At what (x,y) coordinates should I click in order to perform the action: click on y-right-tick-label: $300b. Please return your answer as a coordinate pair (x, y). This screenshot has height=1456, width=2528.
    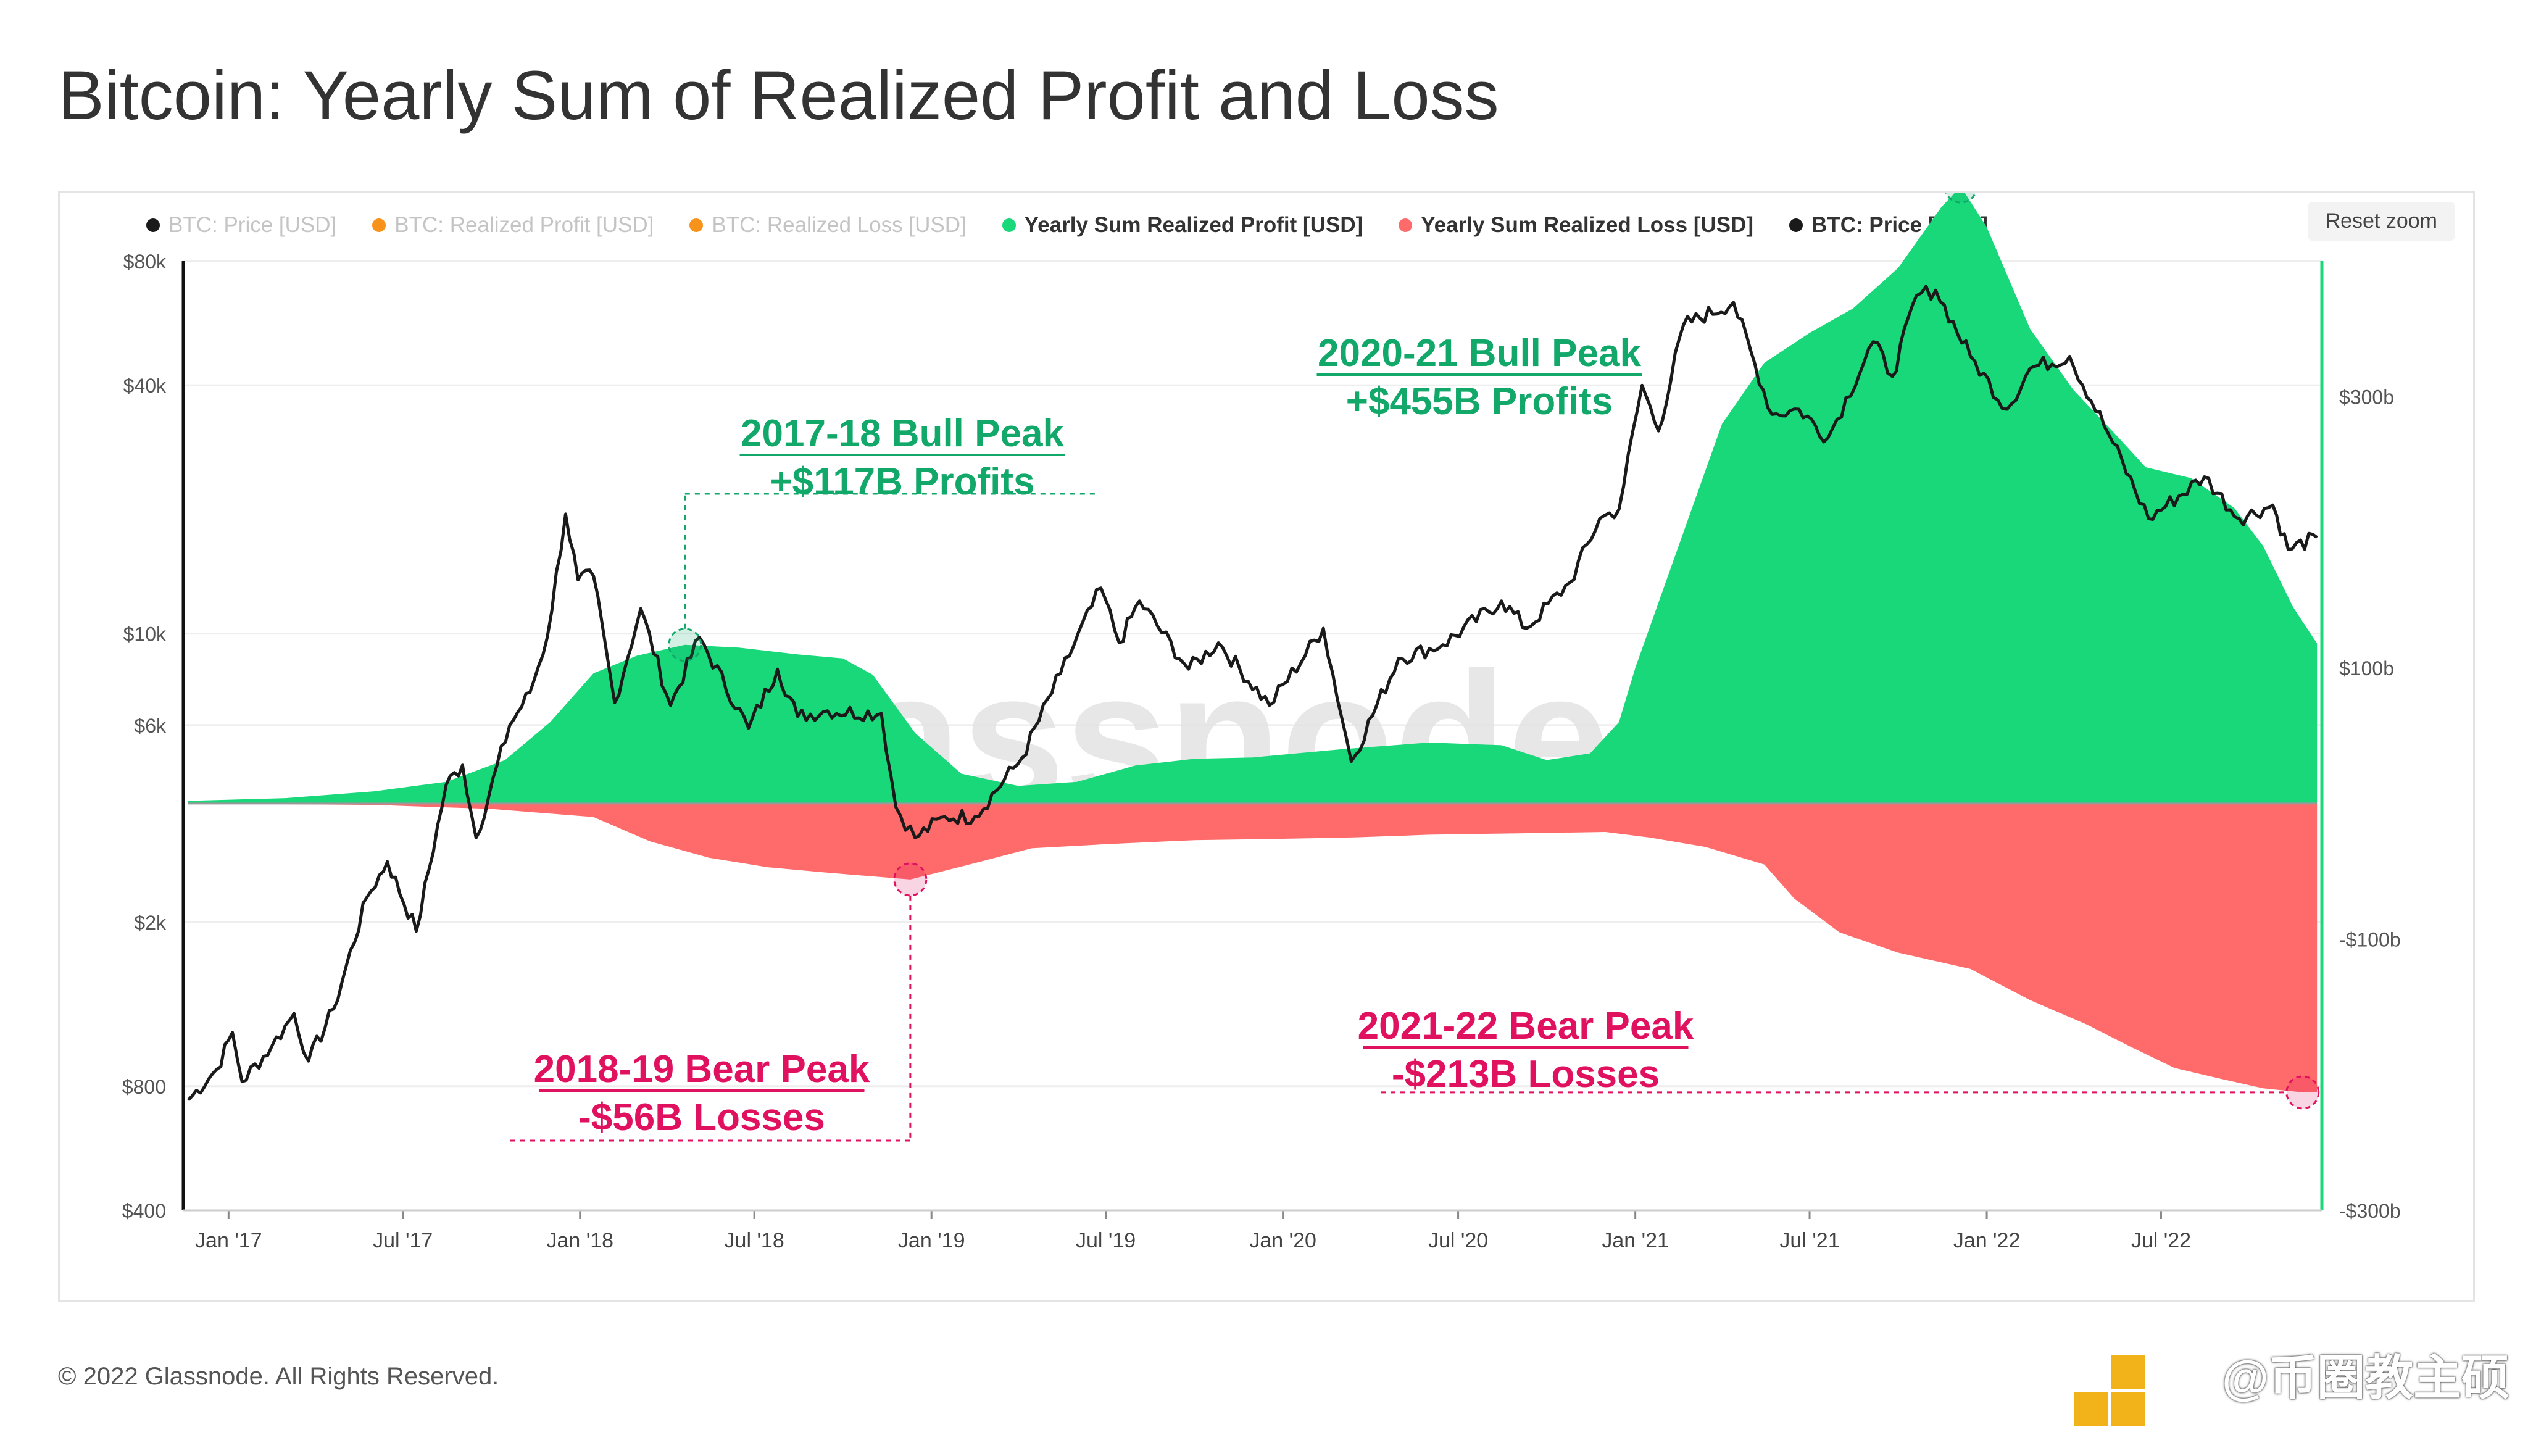
    Looking at the image, I should click on (2366, 397).